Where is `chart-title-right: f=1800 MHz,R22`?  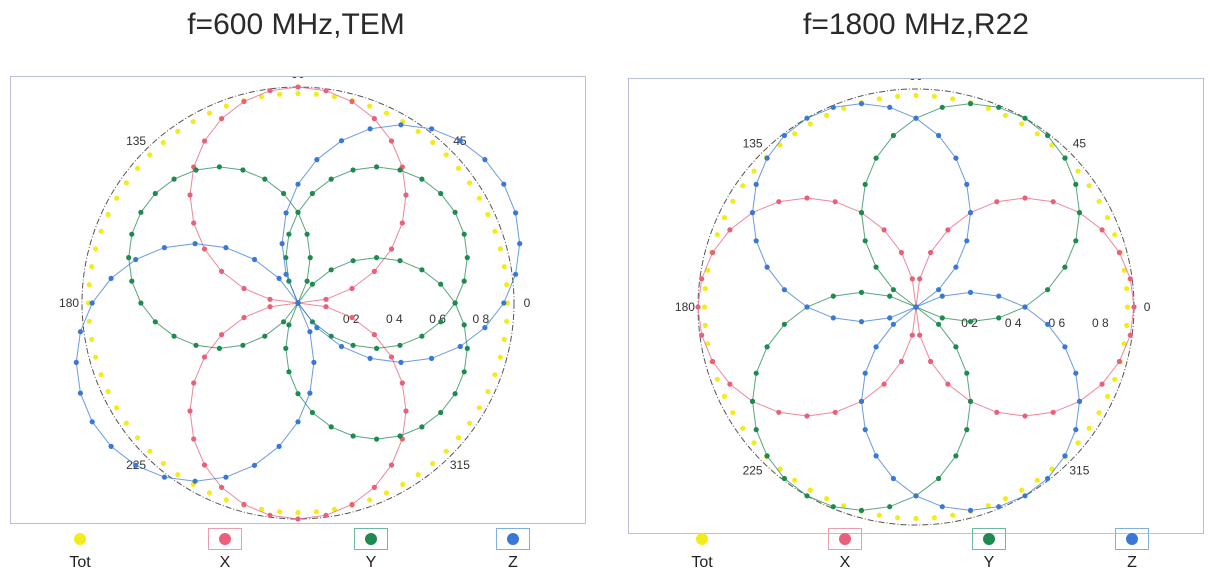
chart-title-right: f=1800 MHz,R22 is located at coordinates (916, 24).